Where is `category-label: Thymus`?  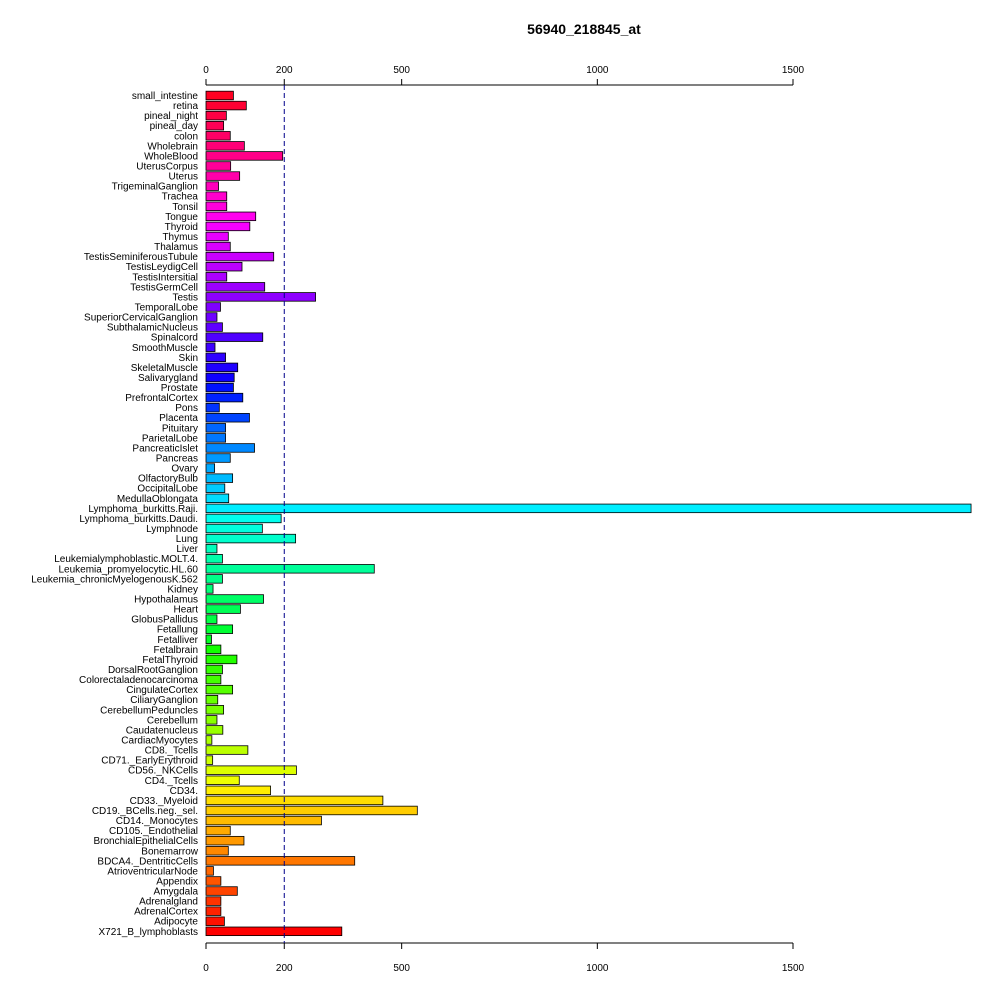
category-label: Thymus is located at coordinates (180, 237).